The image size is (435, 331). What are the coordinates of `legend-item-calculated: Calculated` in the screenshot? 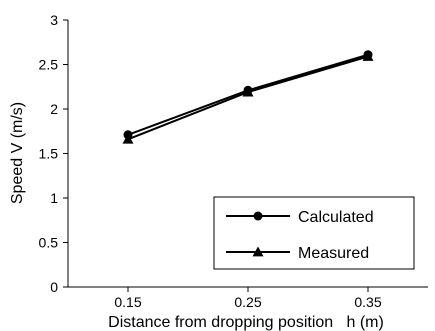 It's located at (300, 217).